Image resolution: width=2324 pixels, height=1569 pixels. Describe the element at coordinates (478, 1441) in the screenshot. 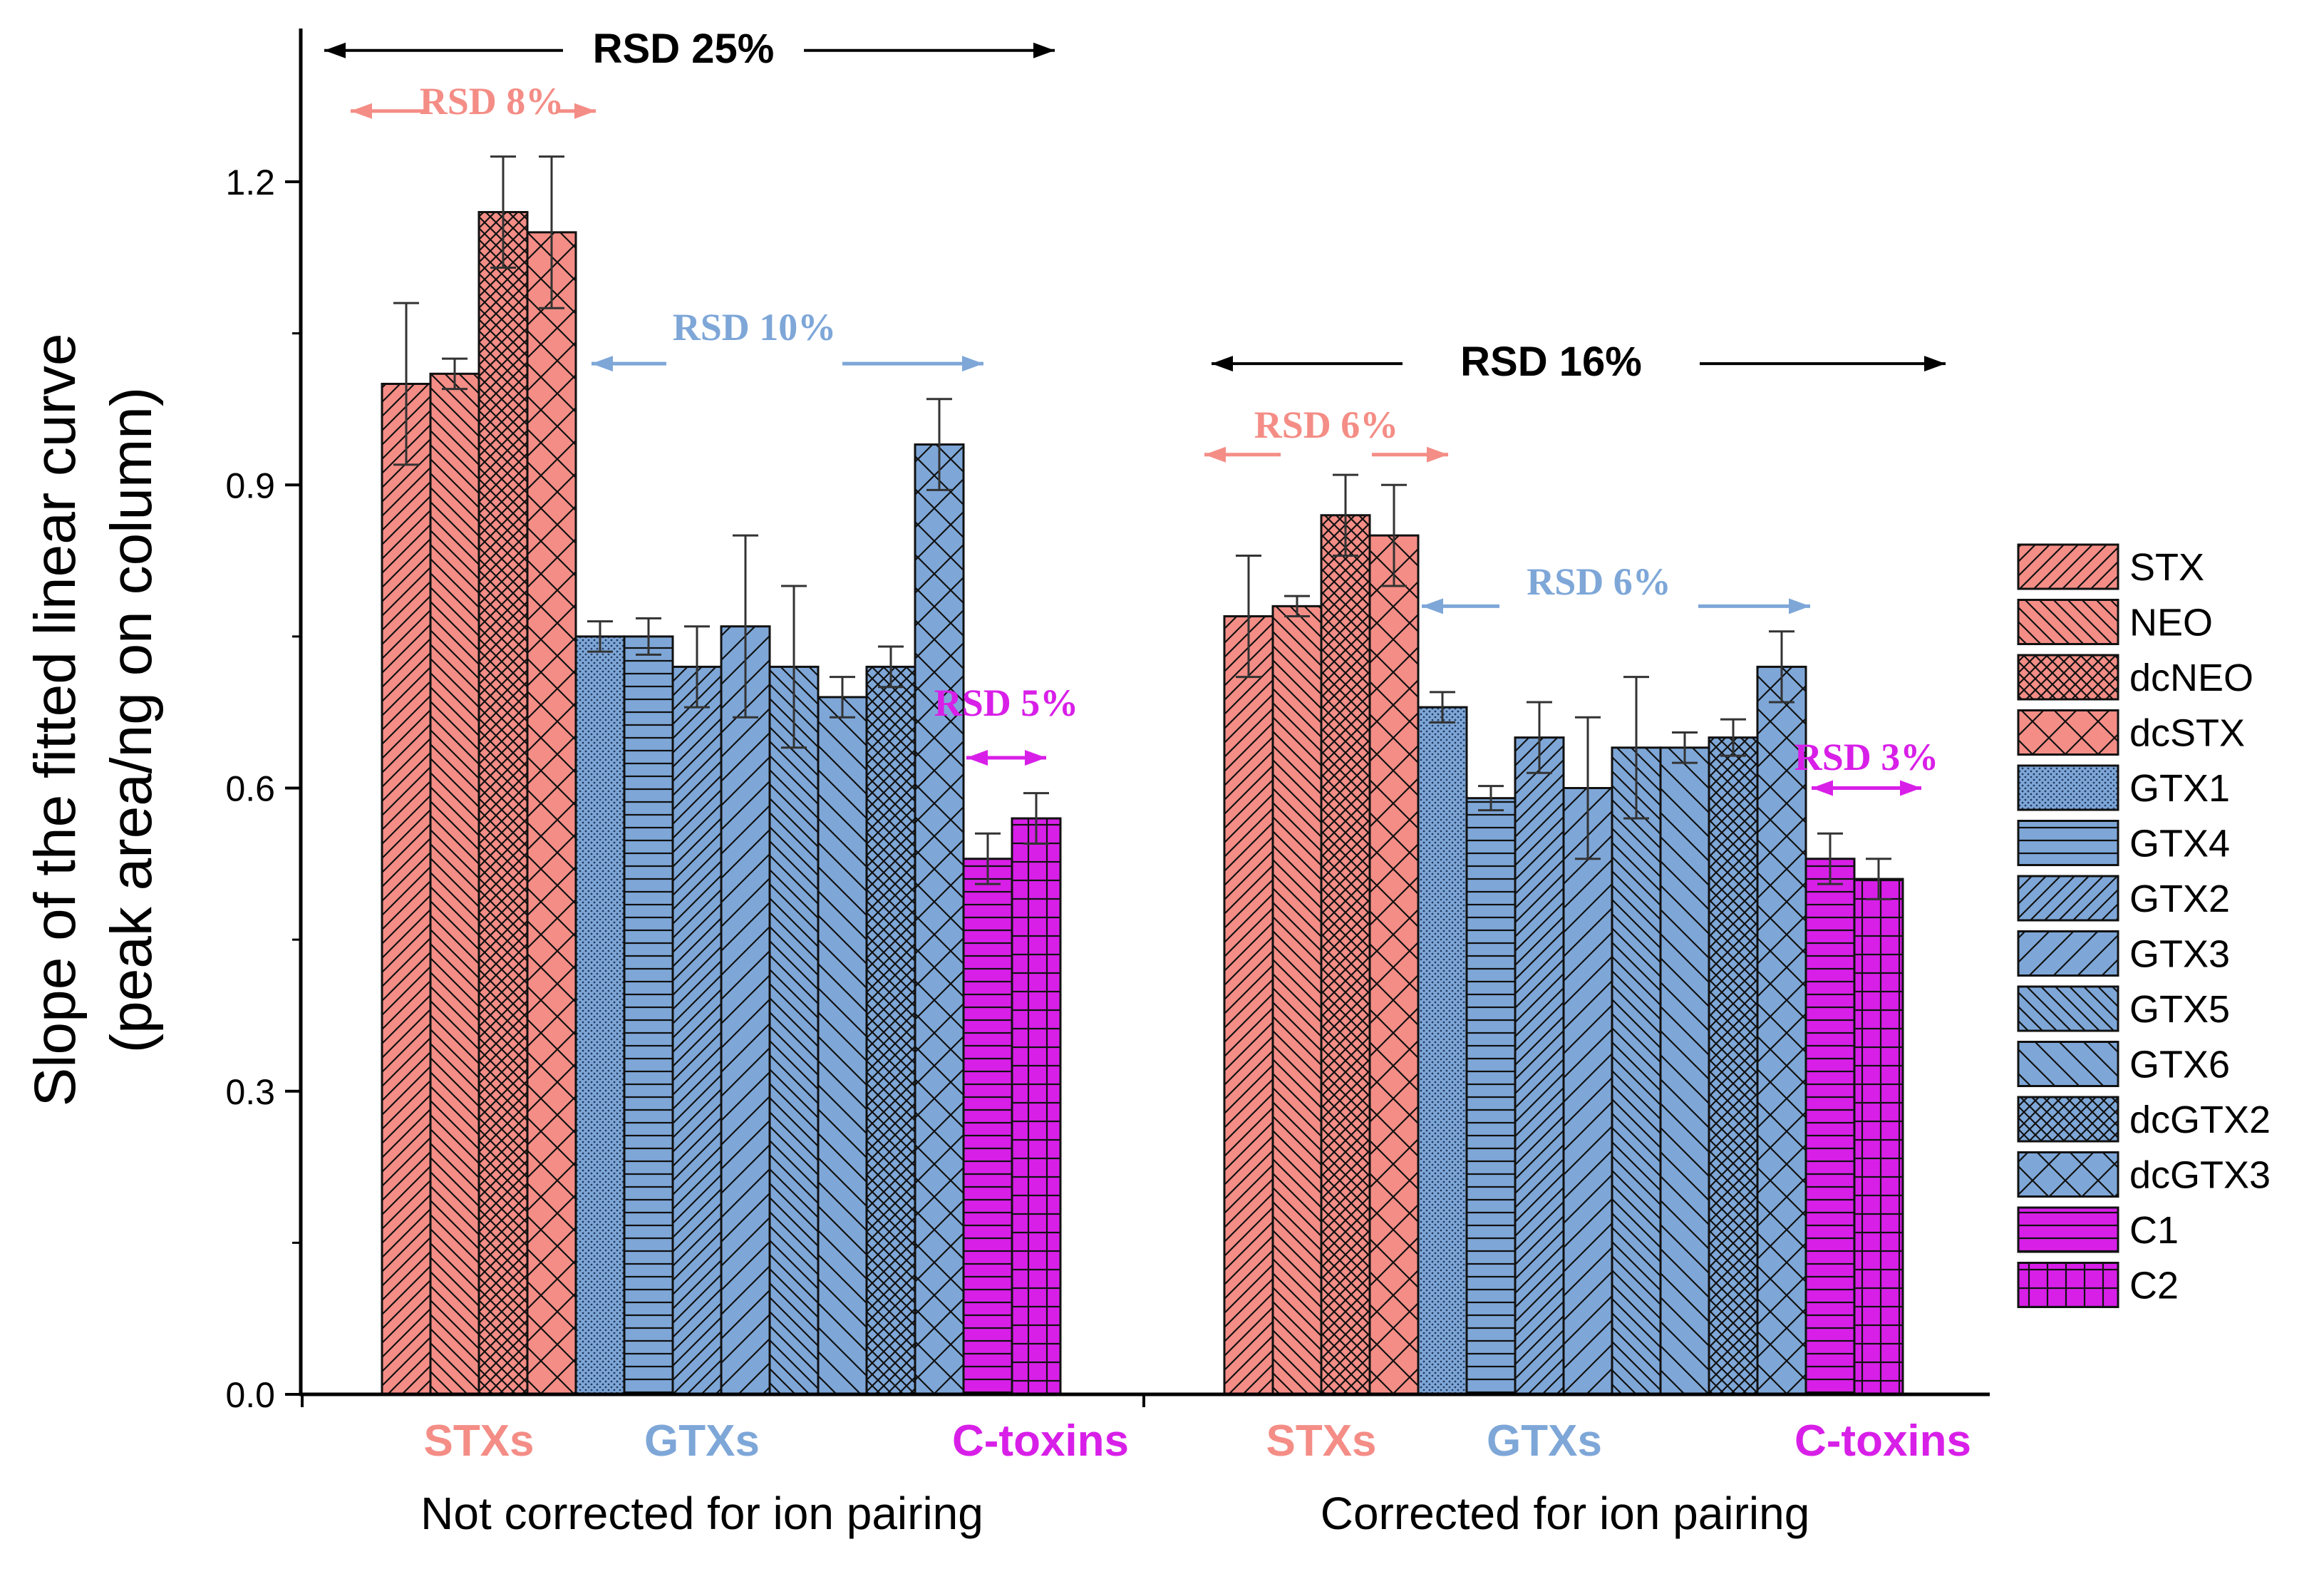

I see `category-label-stxs-group-1: STXs` at that location.